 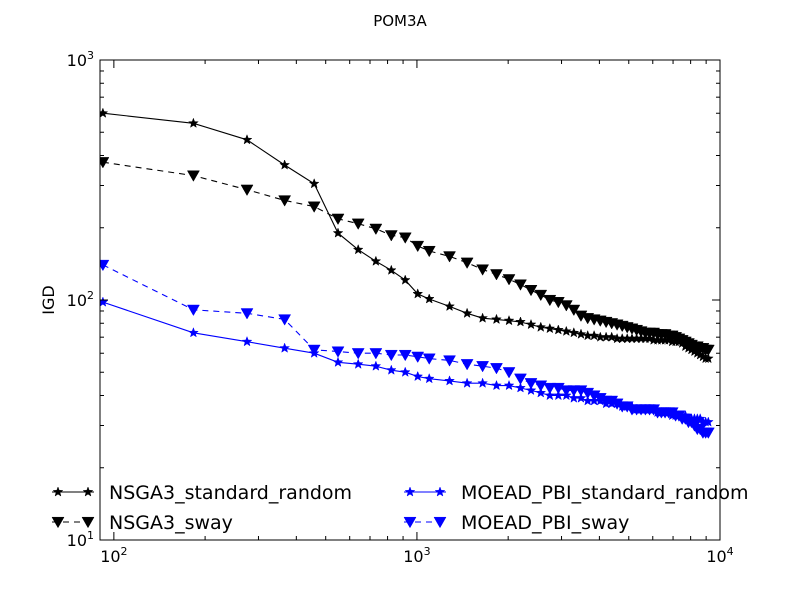 I want to click on y-axis-label: IGD, so click(x=48, y=299).